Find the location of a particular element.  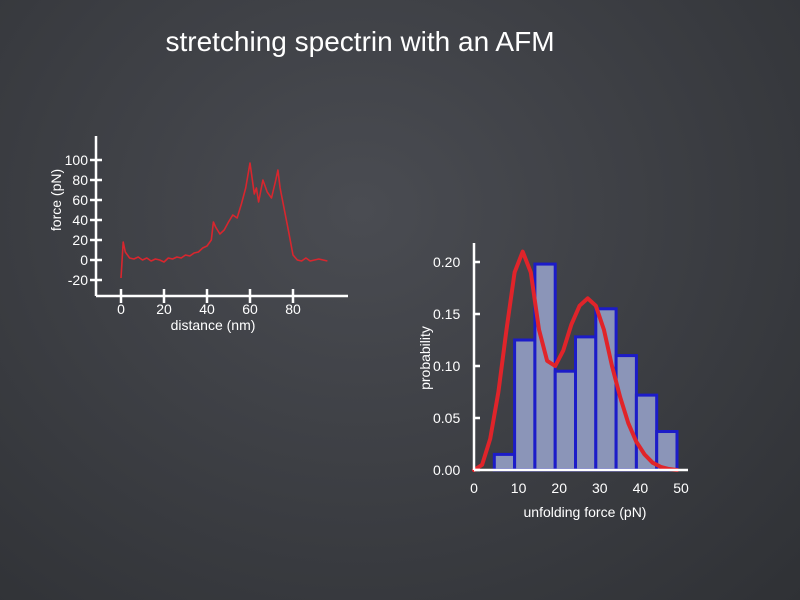

histogram-x-tick-label: 30 is located at coordinates (600, 488).